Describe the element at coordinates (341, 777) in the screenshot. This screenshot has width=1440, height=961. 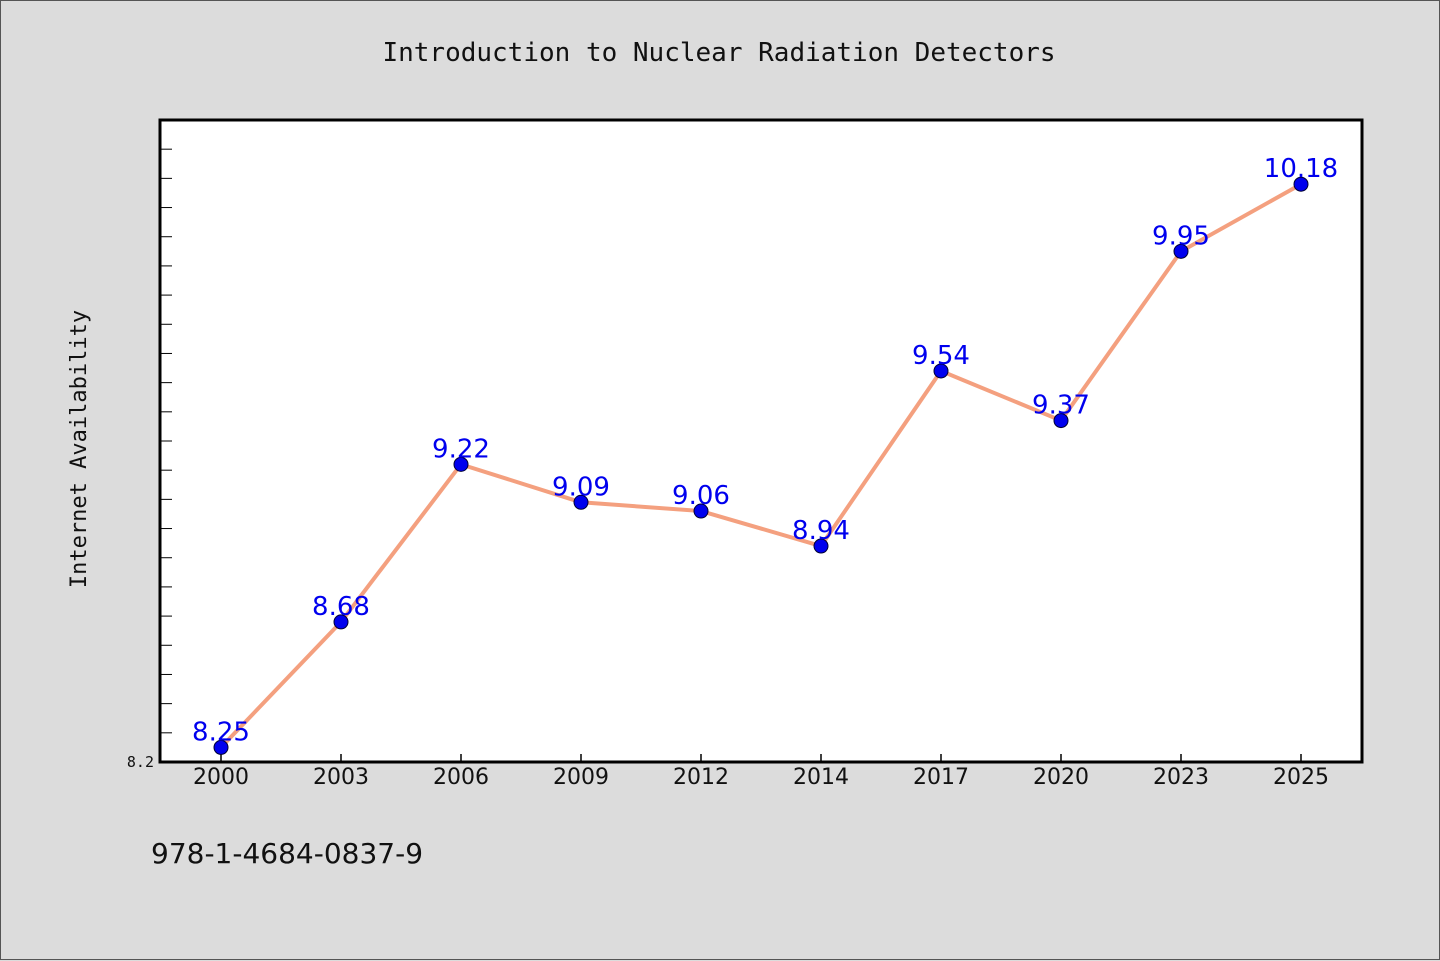
I see `x-tick-label: 2003` at that location.